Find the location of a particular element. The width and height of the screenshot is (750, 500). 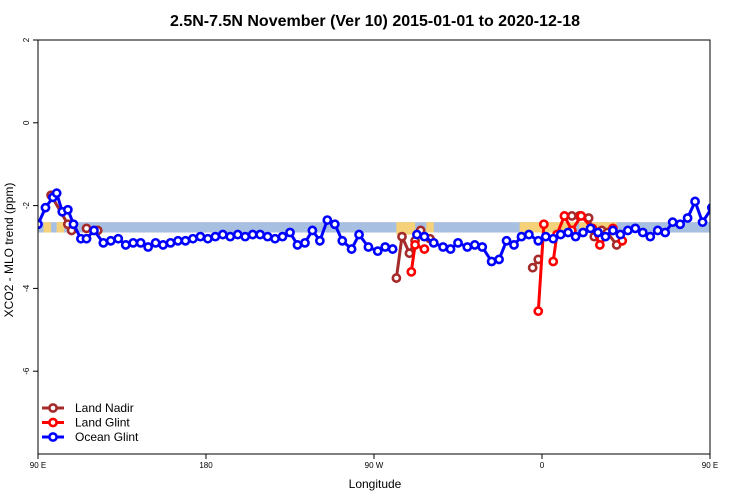

x-tick-label: 90 E is located at coordinates (38, 465).